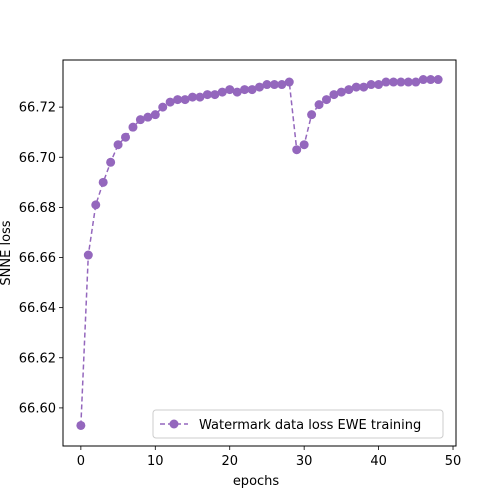 This screenshot has height=500, width=500. I want to click on legend: Watermark data loss EWE training, so click(298, 424).